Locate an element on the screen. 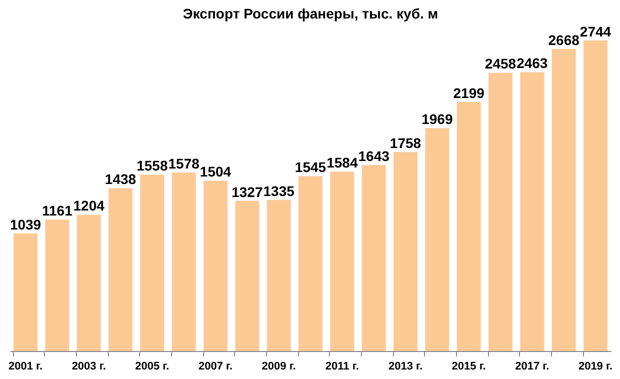 This screenshot has height=379, width=620. data-label: 2668 is located at coordinates (564, 40).